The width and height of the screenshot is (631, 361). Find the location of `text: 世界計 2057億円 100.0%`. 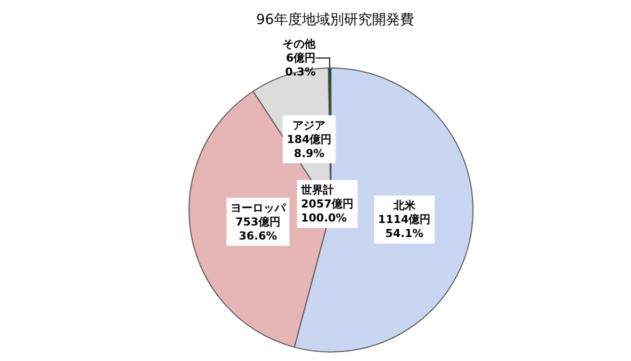

text: 世界計 2057億円 100.0% is located at coordinates (327, 204).